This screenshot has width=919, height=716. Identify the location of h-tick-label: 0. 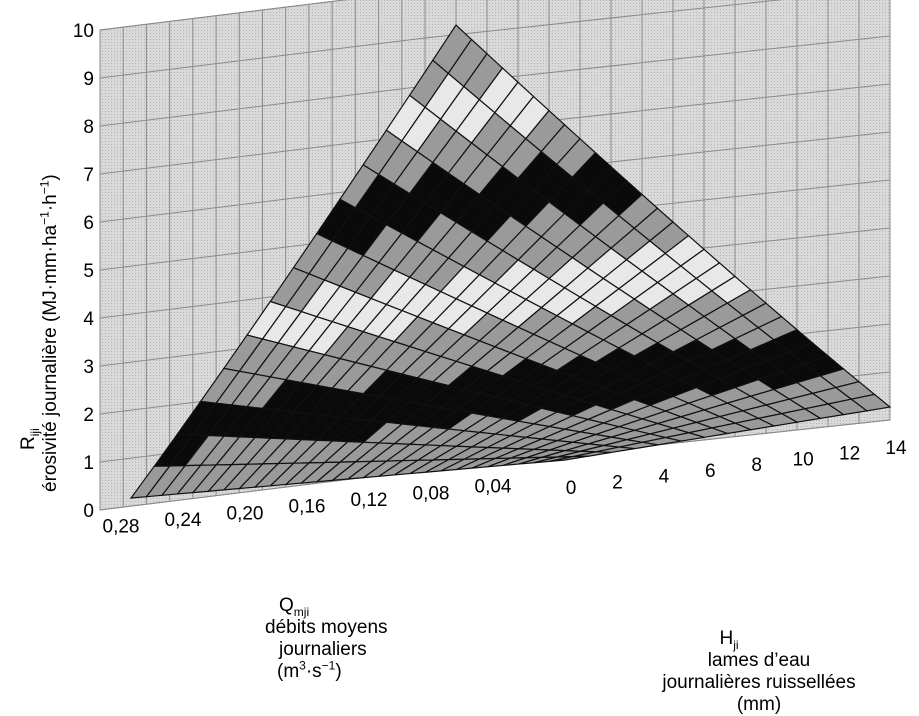
(571, 488).